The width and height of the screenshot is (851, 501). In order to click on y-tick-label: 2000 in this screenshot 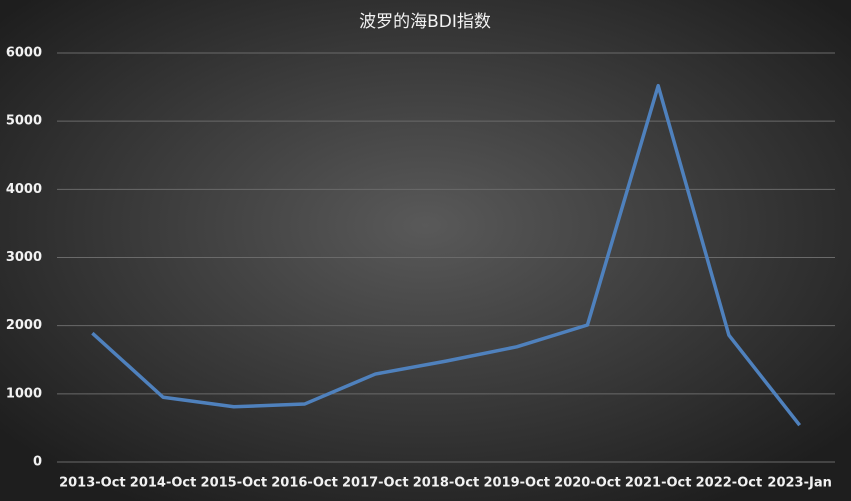, I will do `click(24, 325)`.